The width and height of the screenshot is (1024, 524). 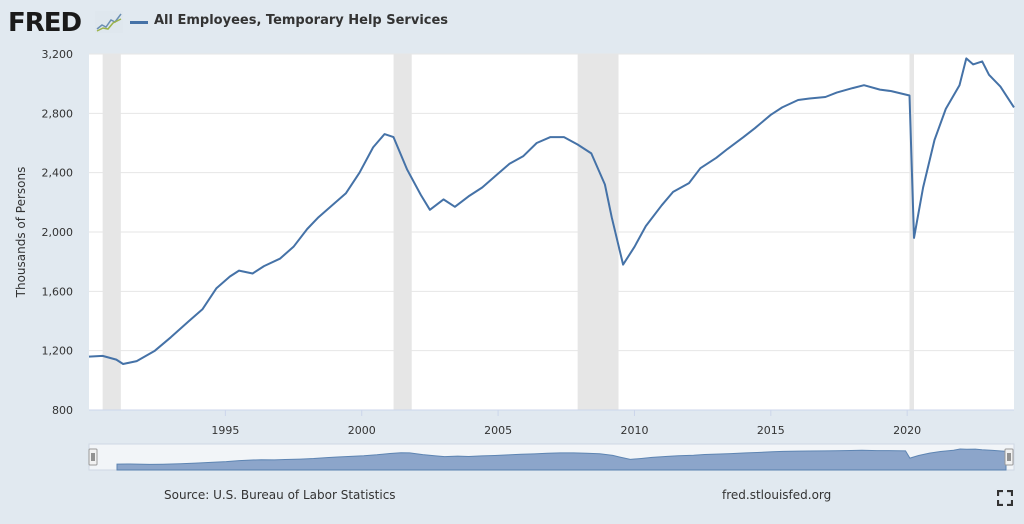 I want to click on fred-logo-spark-icon, so click(x=109, y=22).